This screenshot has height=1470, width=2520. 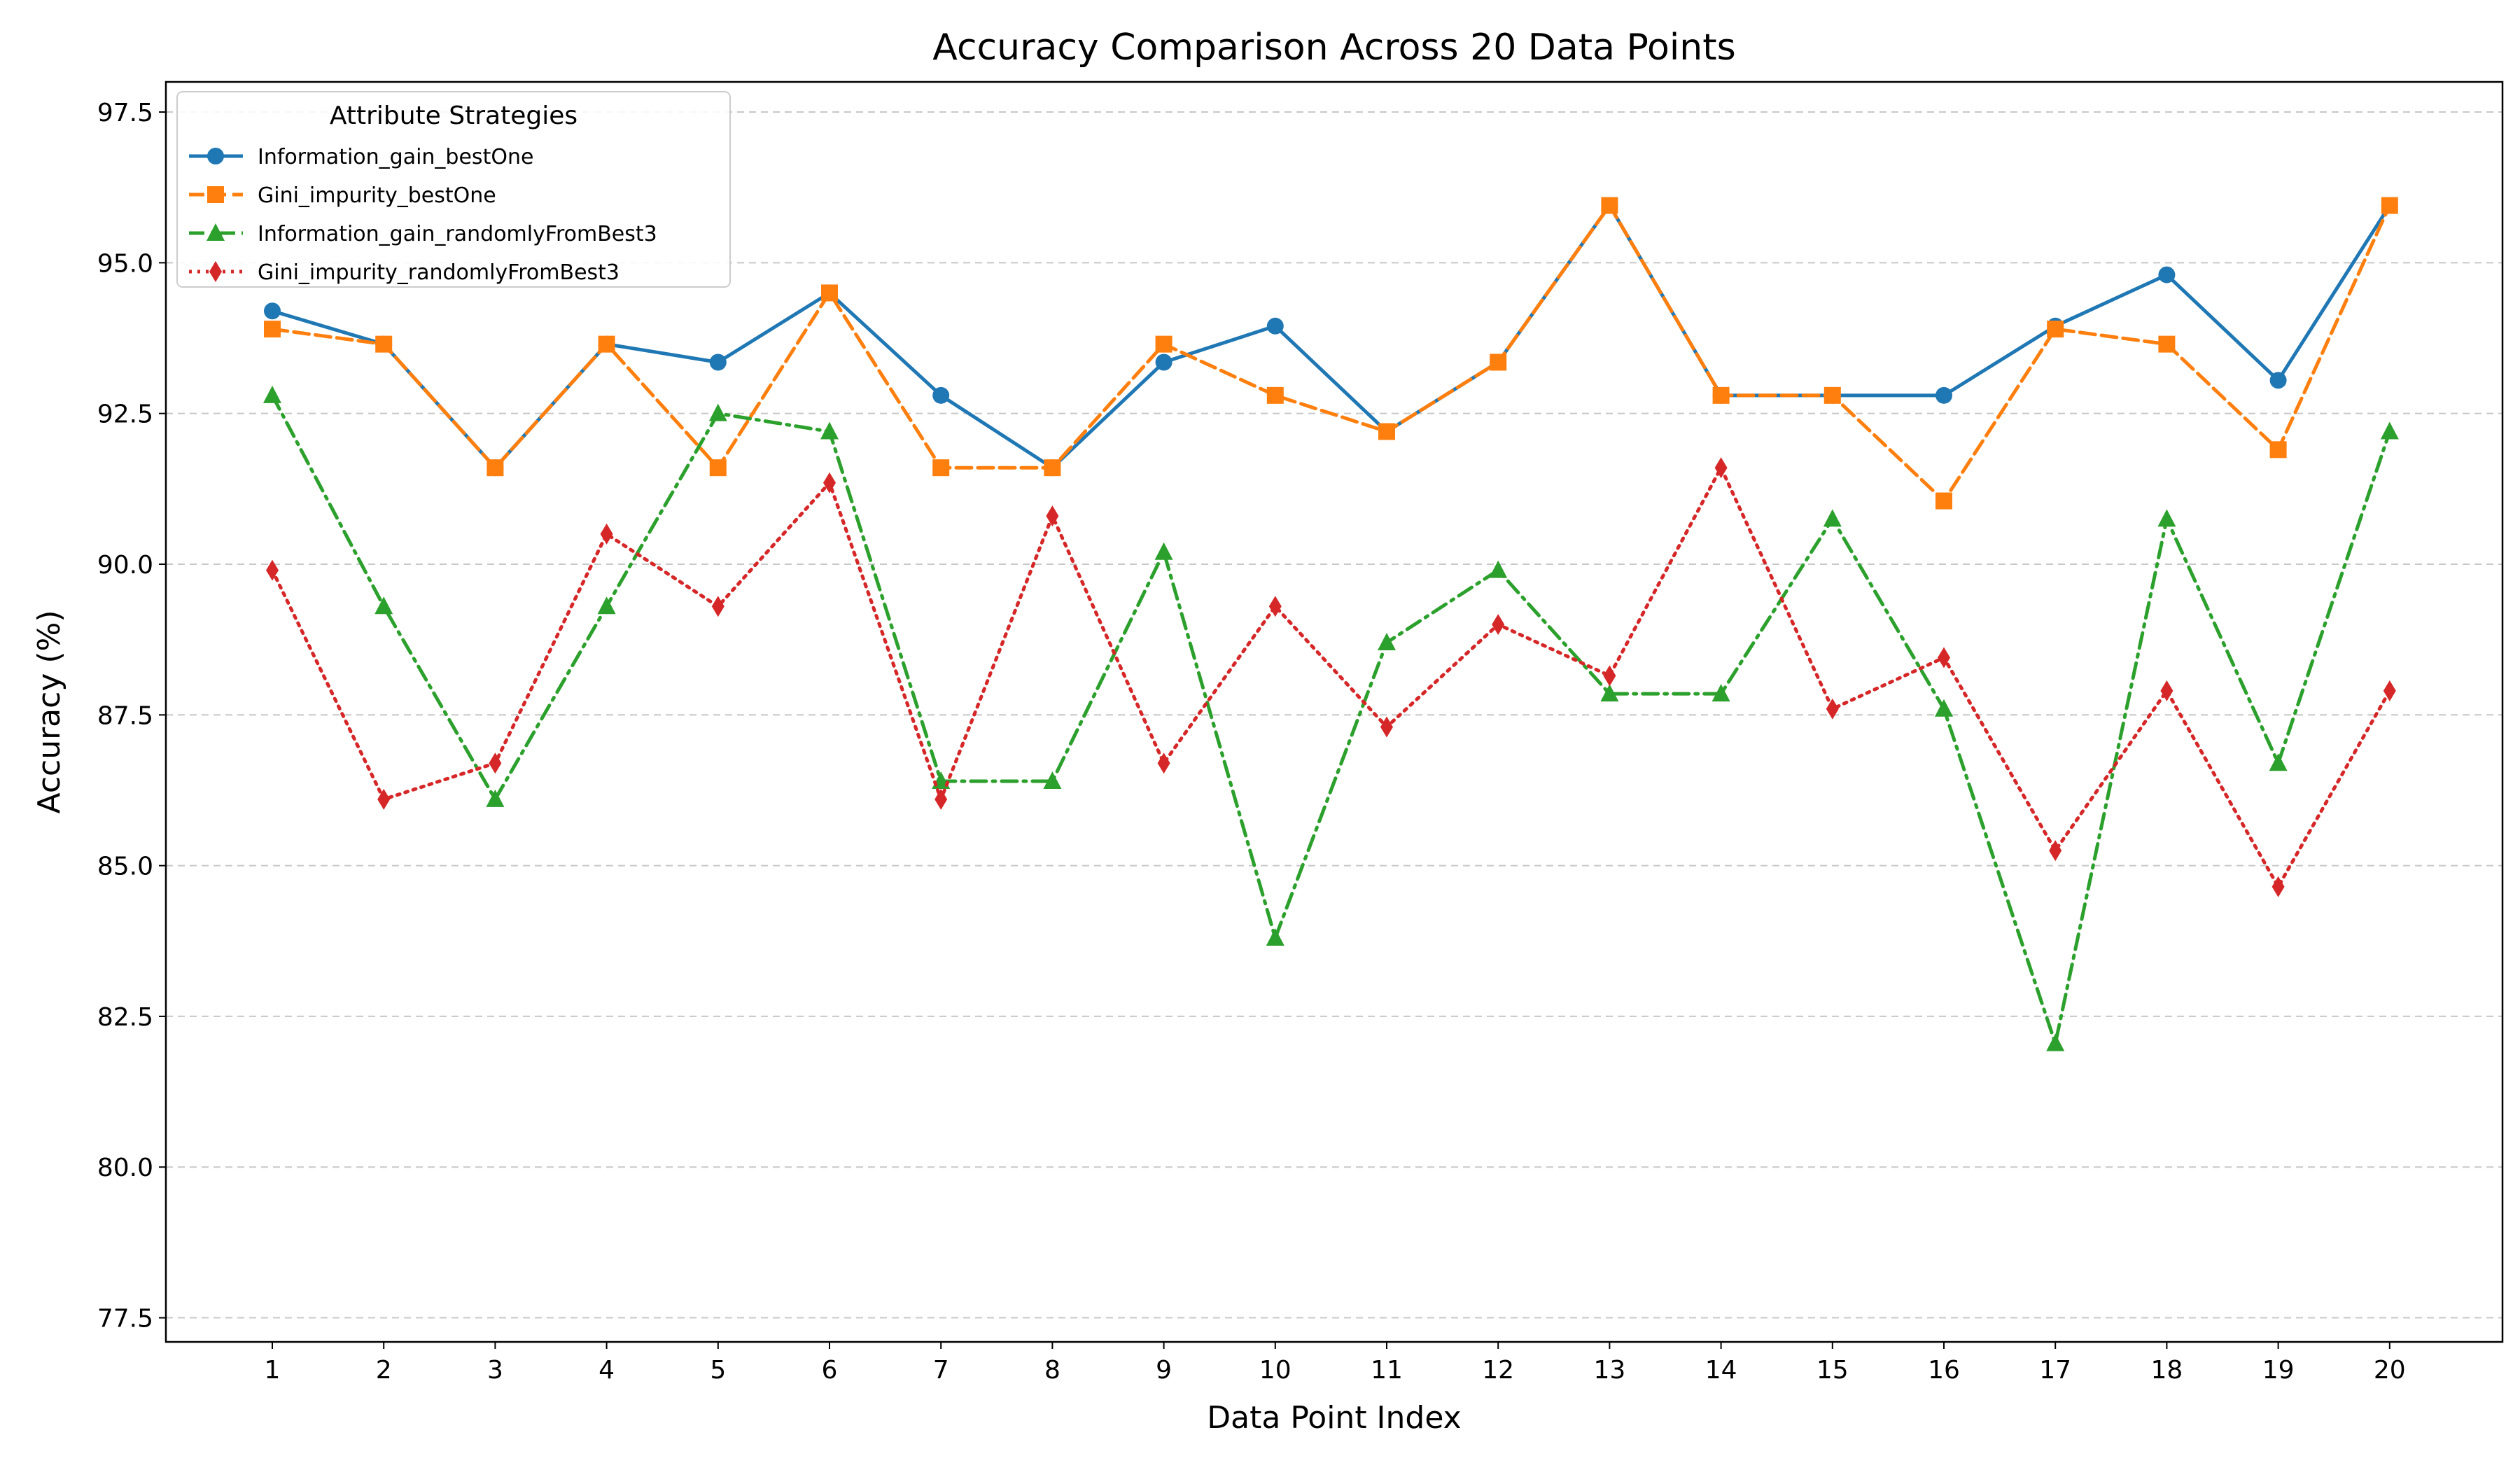 What do you see at coordinates (384, 1370) in the screenshot?
I see `x-tick-label: 2` at bounding box center [384, 1370].